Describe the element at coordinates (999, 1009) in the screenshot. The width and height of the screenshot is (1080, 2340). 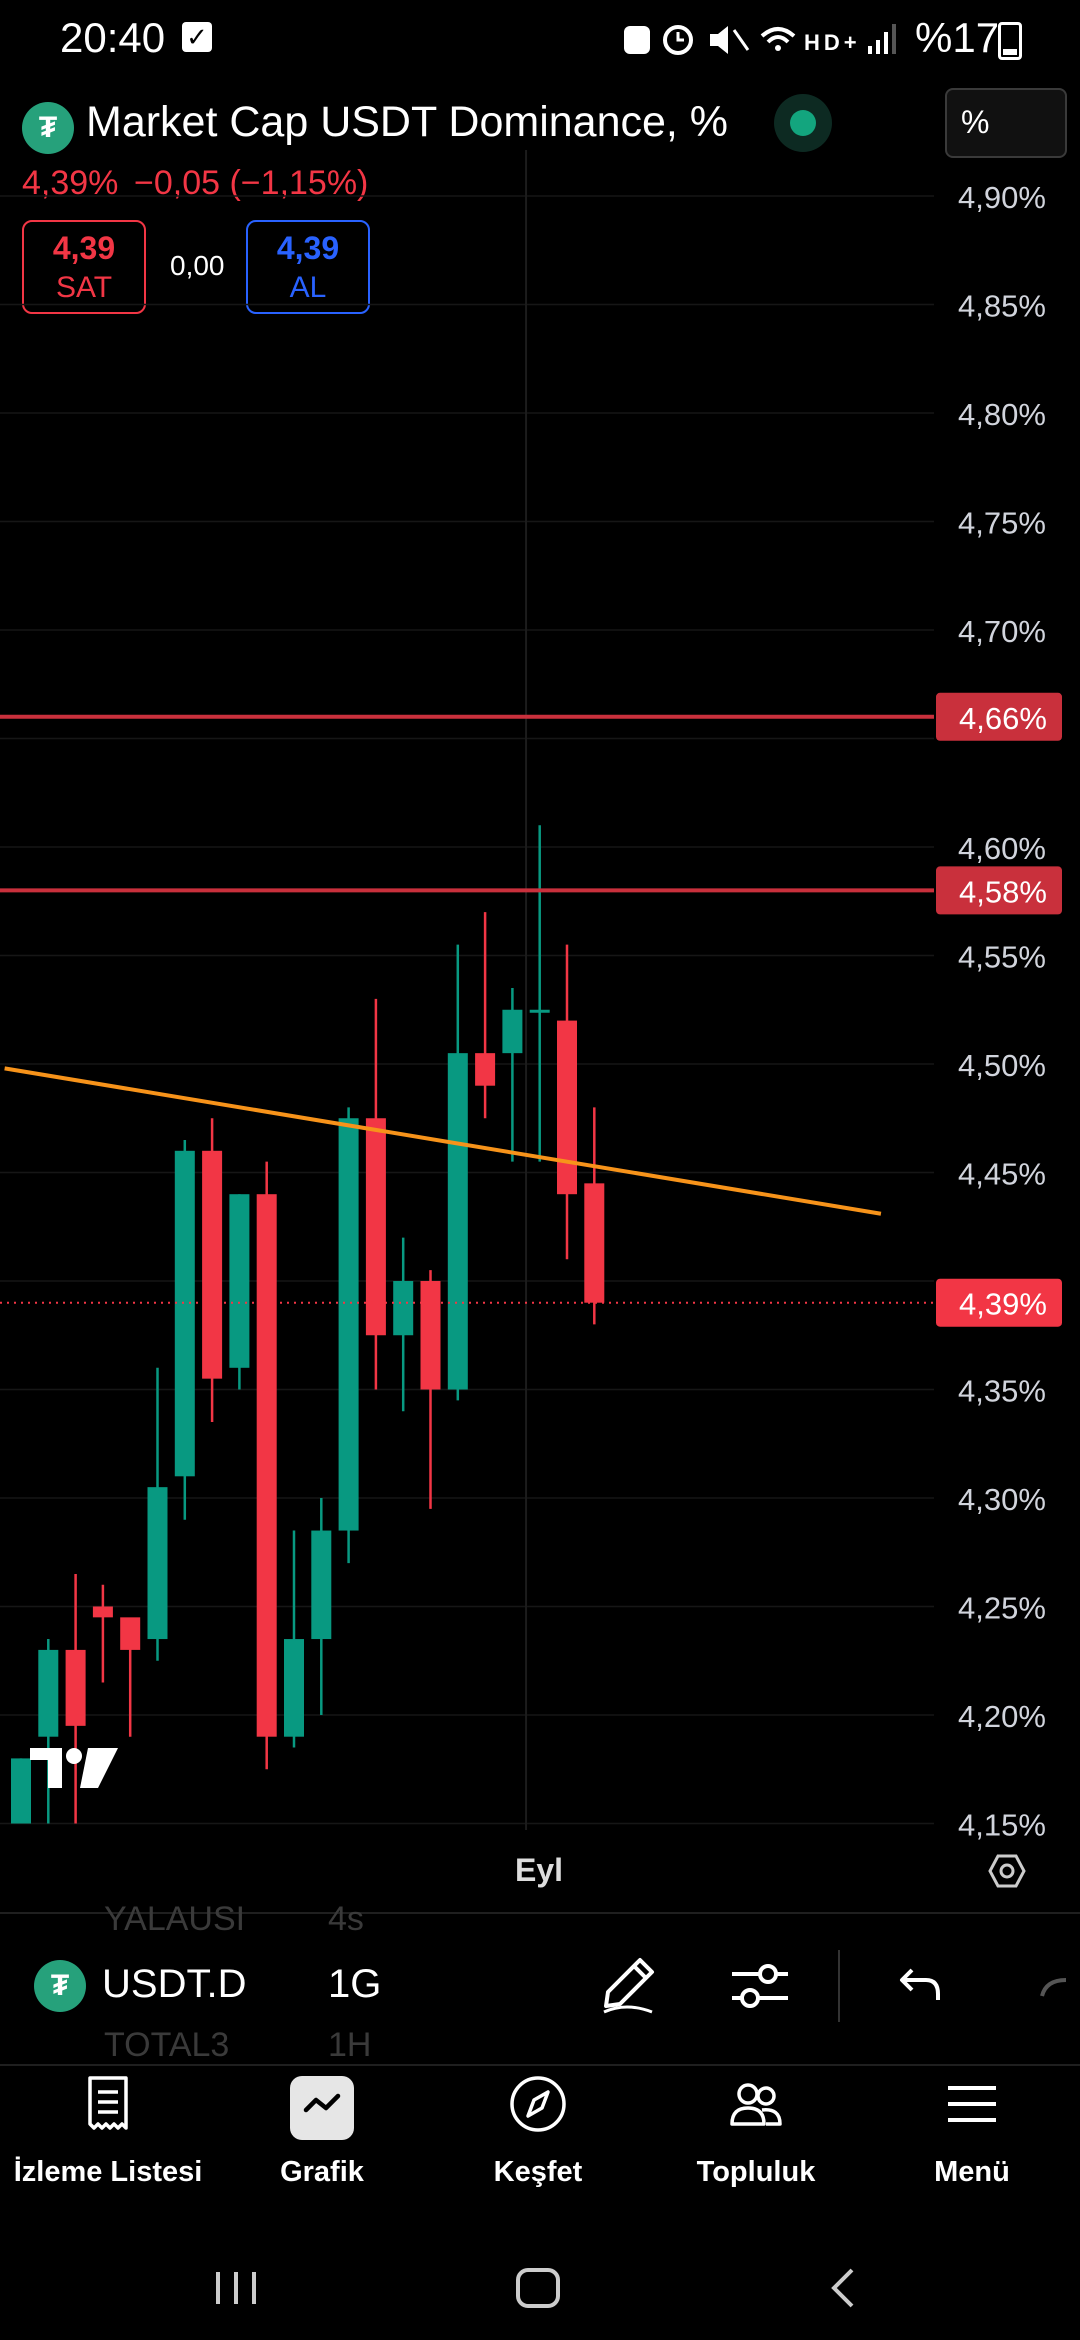
I see `price-badges: 4,66% 4,58% 4,39%` at that location.